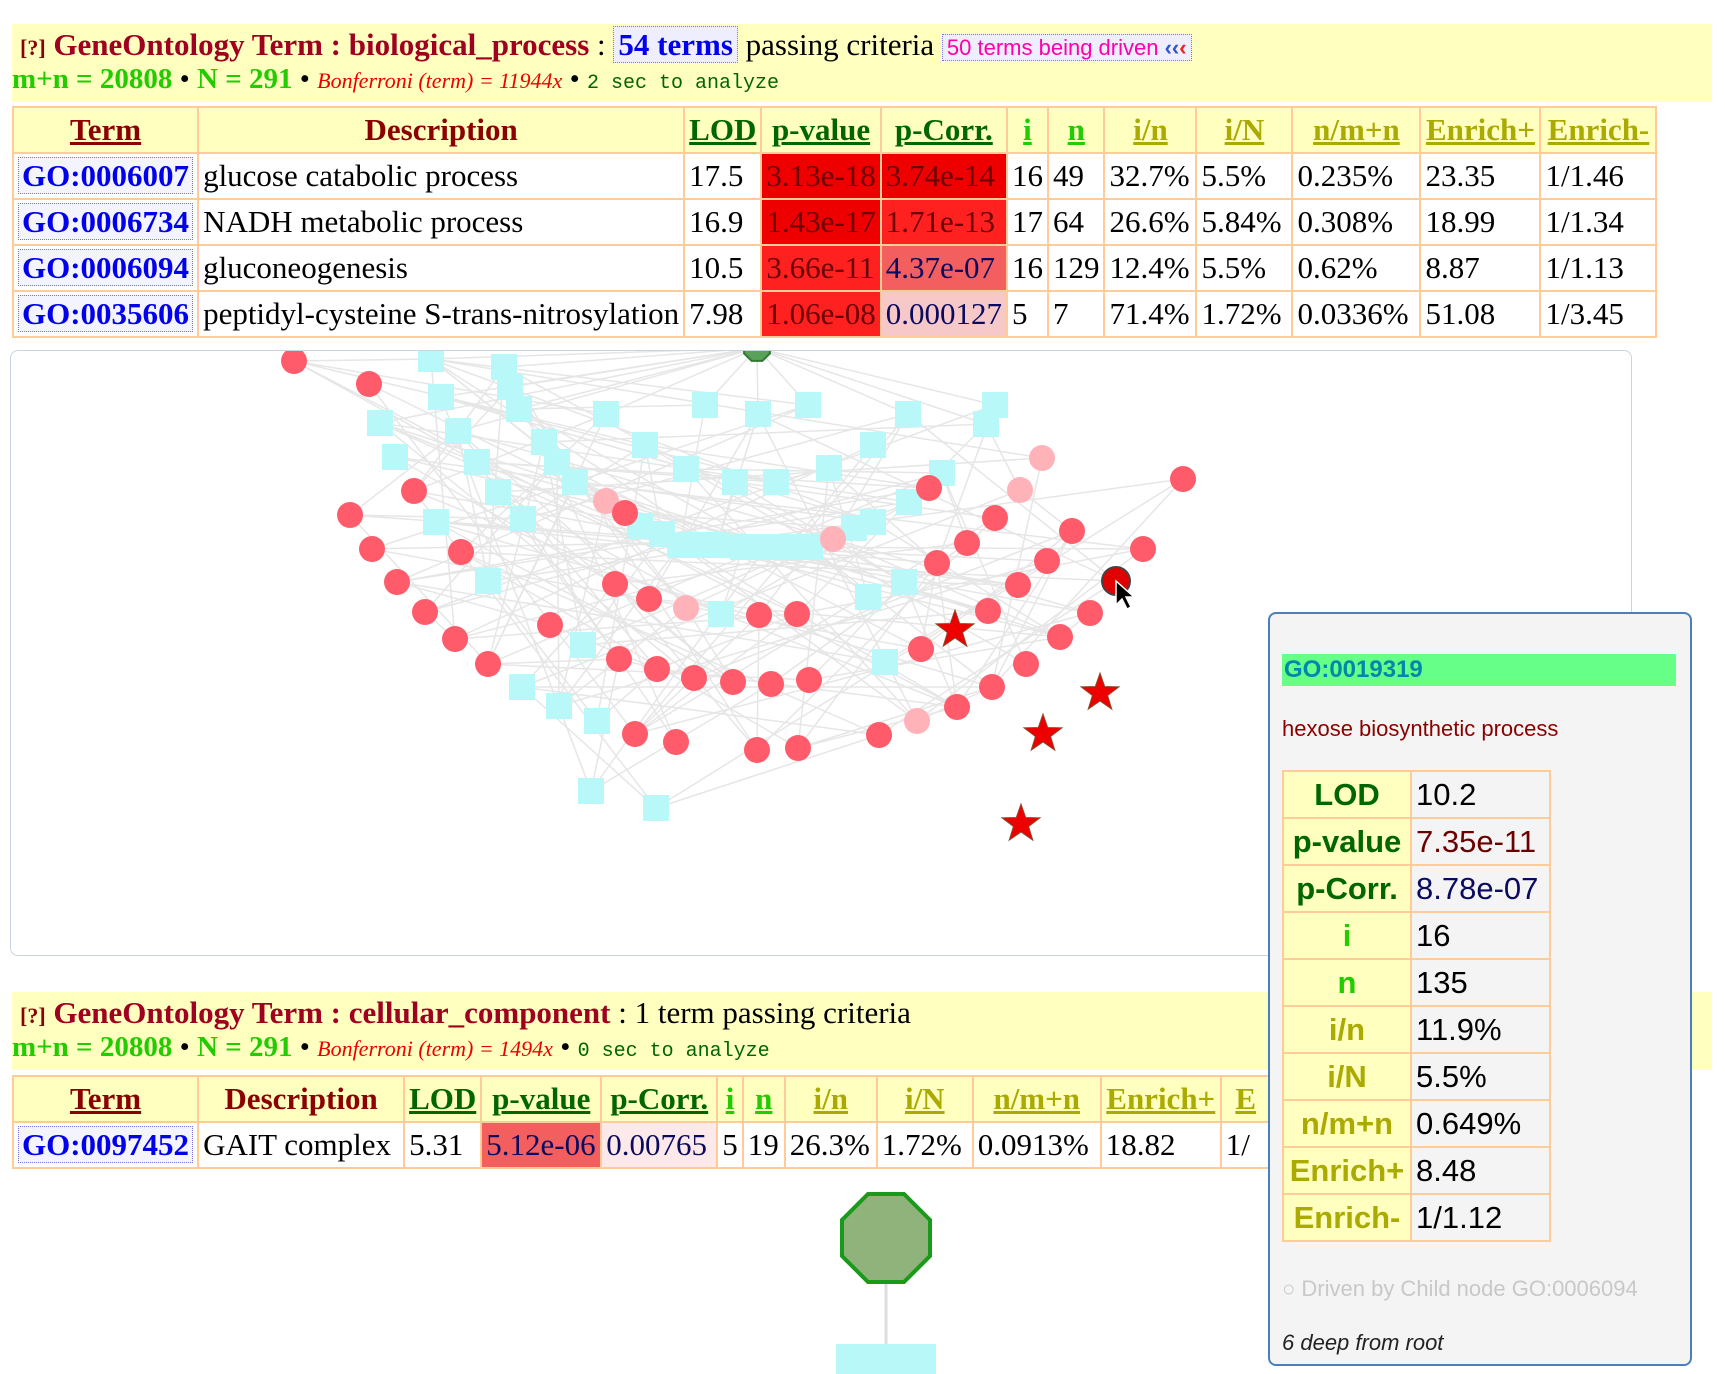 This screenshot has width=1725, height=1374. I want to click on col-in: i/n, so click(1150, 130).